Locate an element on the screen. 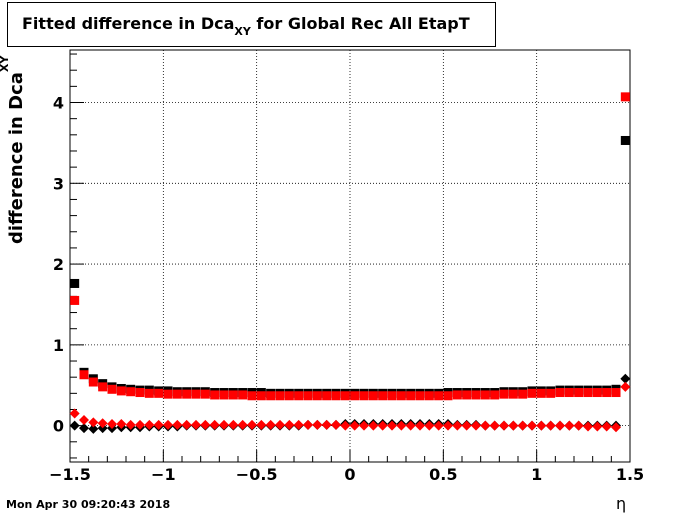 This screenshot has height=514, width=700. datestamp: Mon Apr 30 09:20:43 2018 is located at coordinates (88, 504).